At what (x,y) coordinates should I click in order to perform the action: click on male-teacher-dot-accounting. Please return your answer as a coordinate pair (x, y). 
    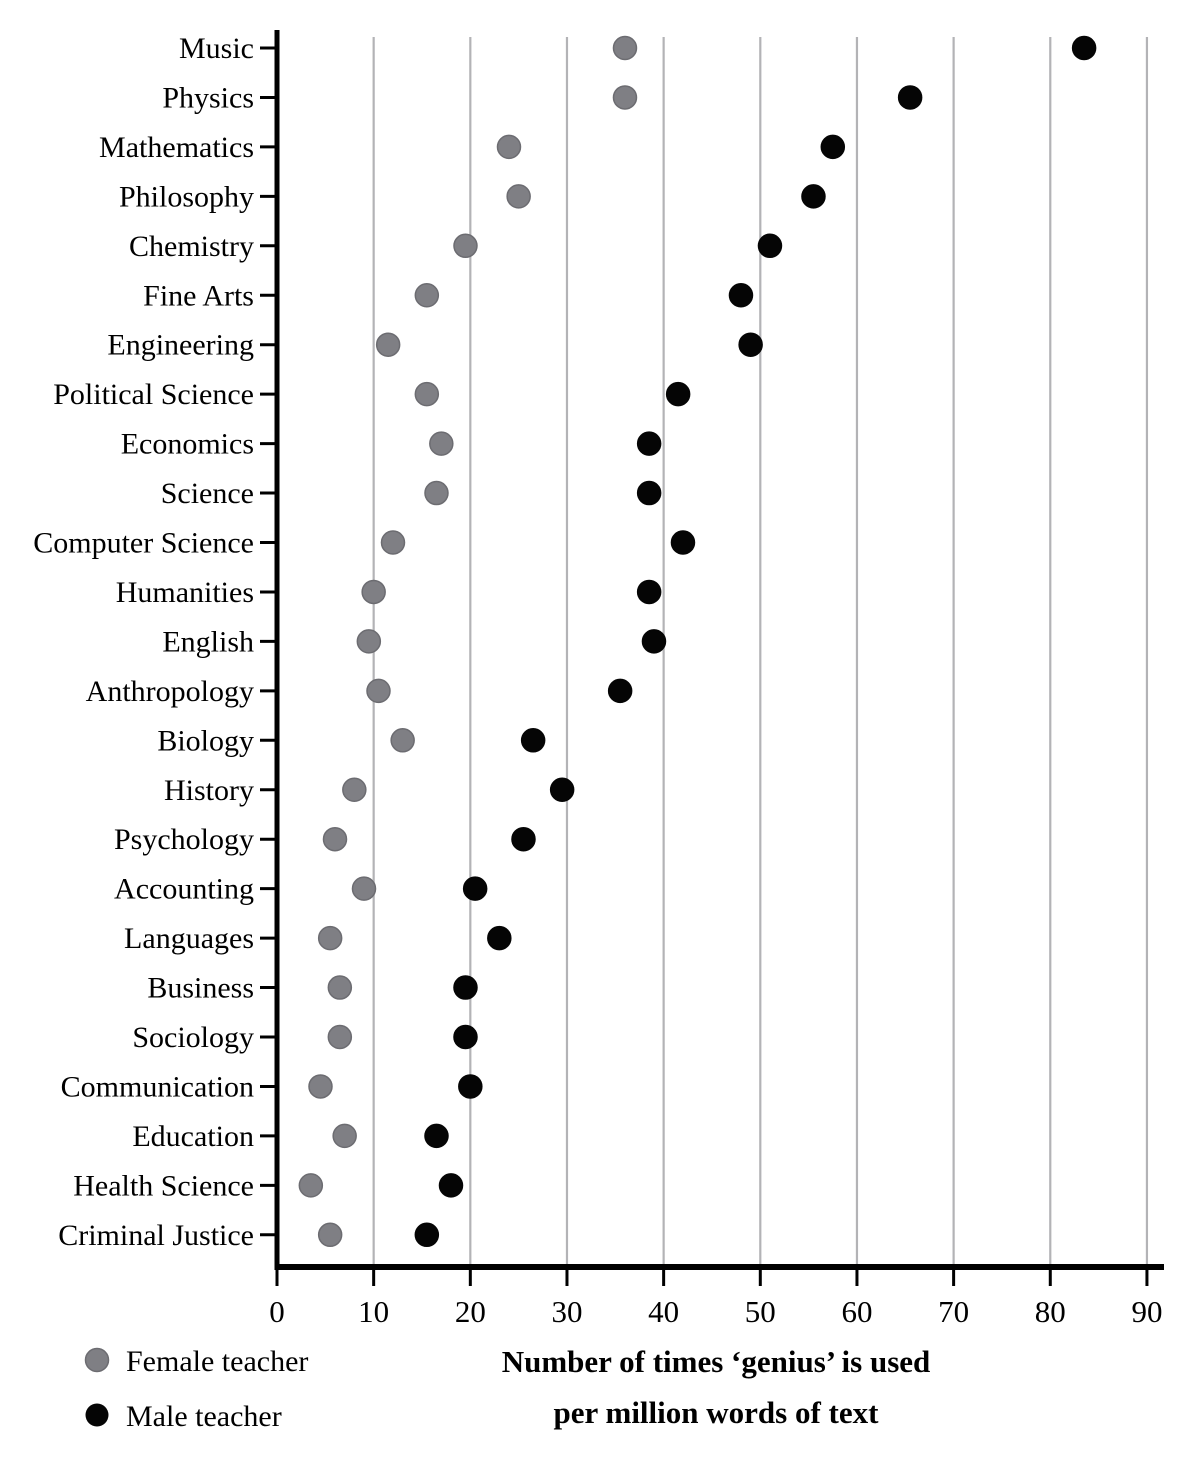
    Looking at the image, I should click on (475, 888).